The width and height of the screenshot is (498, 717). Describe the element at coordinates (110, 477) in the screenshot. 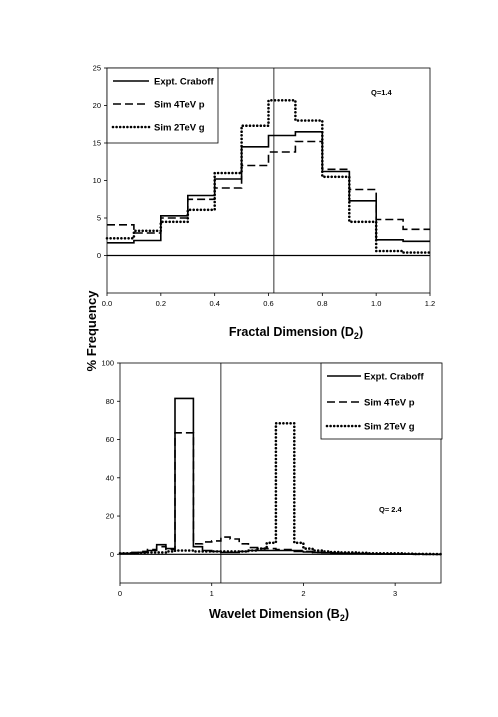

I see `y-tick-label: 40` at that location.